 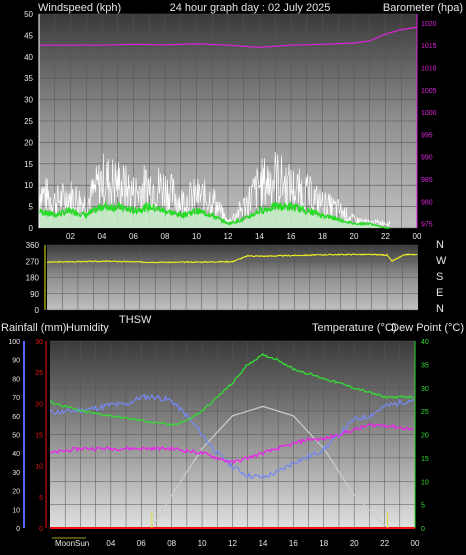 I want to click on barometer-tick-label: 995, so click(x=427, y=135).